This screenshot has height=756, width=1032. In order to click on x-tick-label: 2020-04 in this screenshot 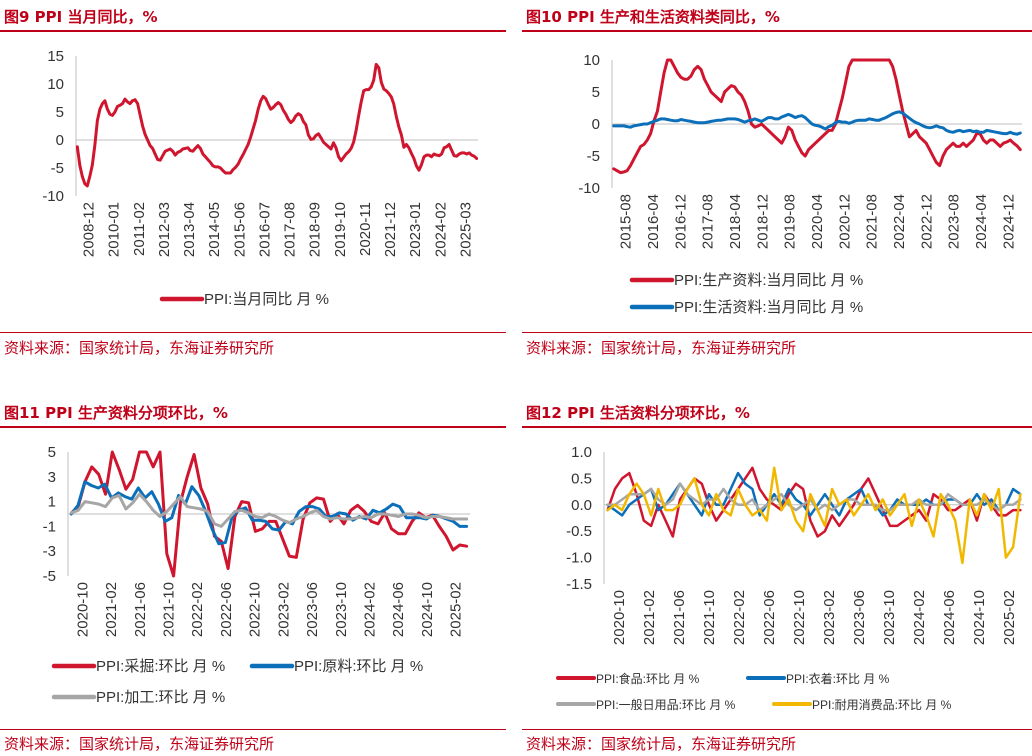, I will do `click(817, 221)`.